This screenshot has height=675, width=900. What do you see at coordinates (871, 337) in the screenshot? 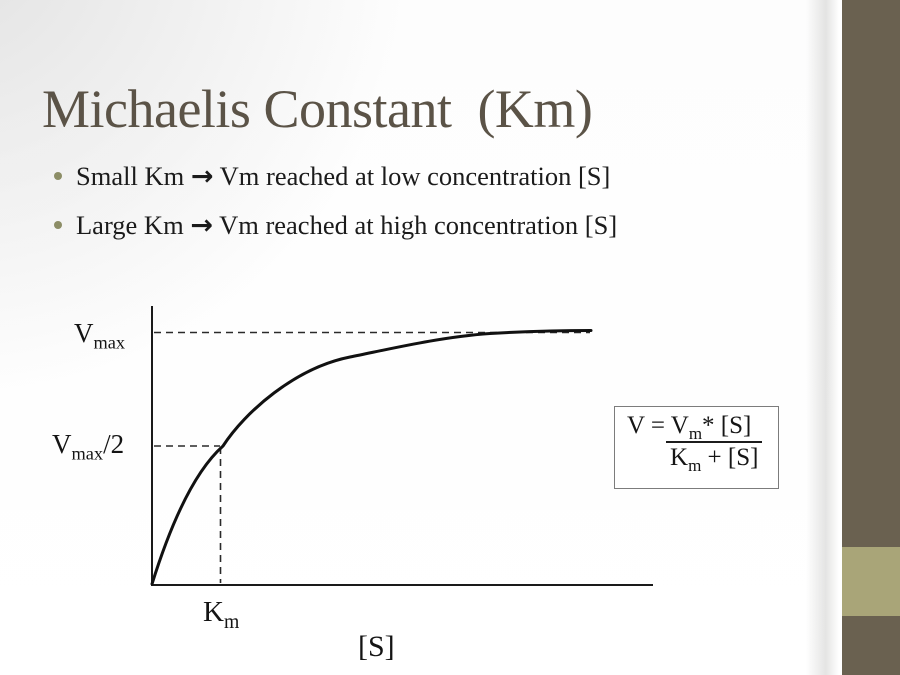
I see `sidebar-band` at bounding box center [871, 337].